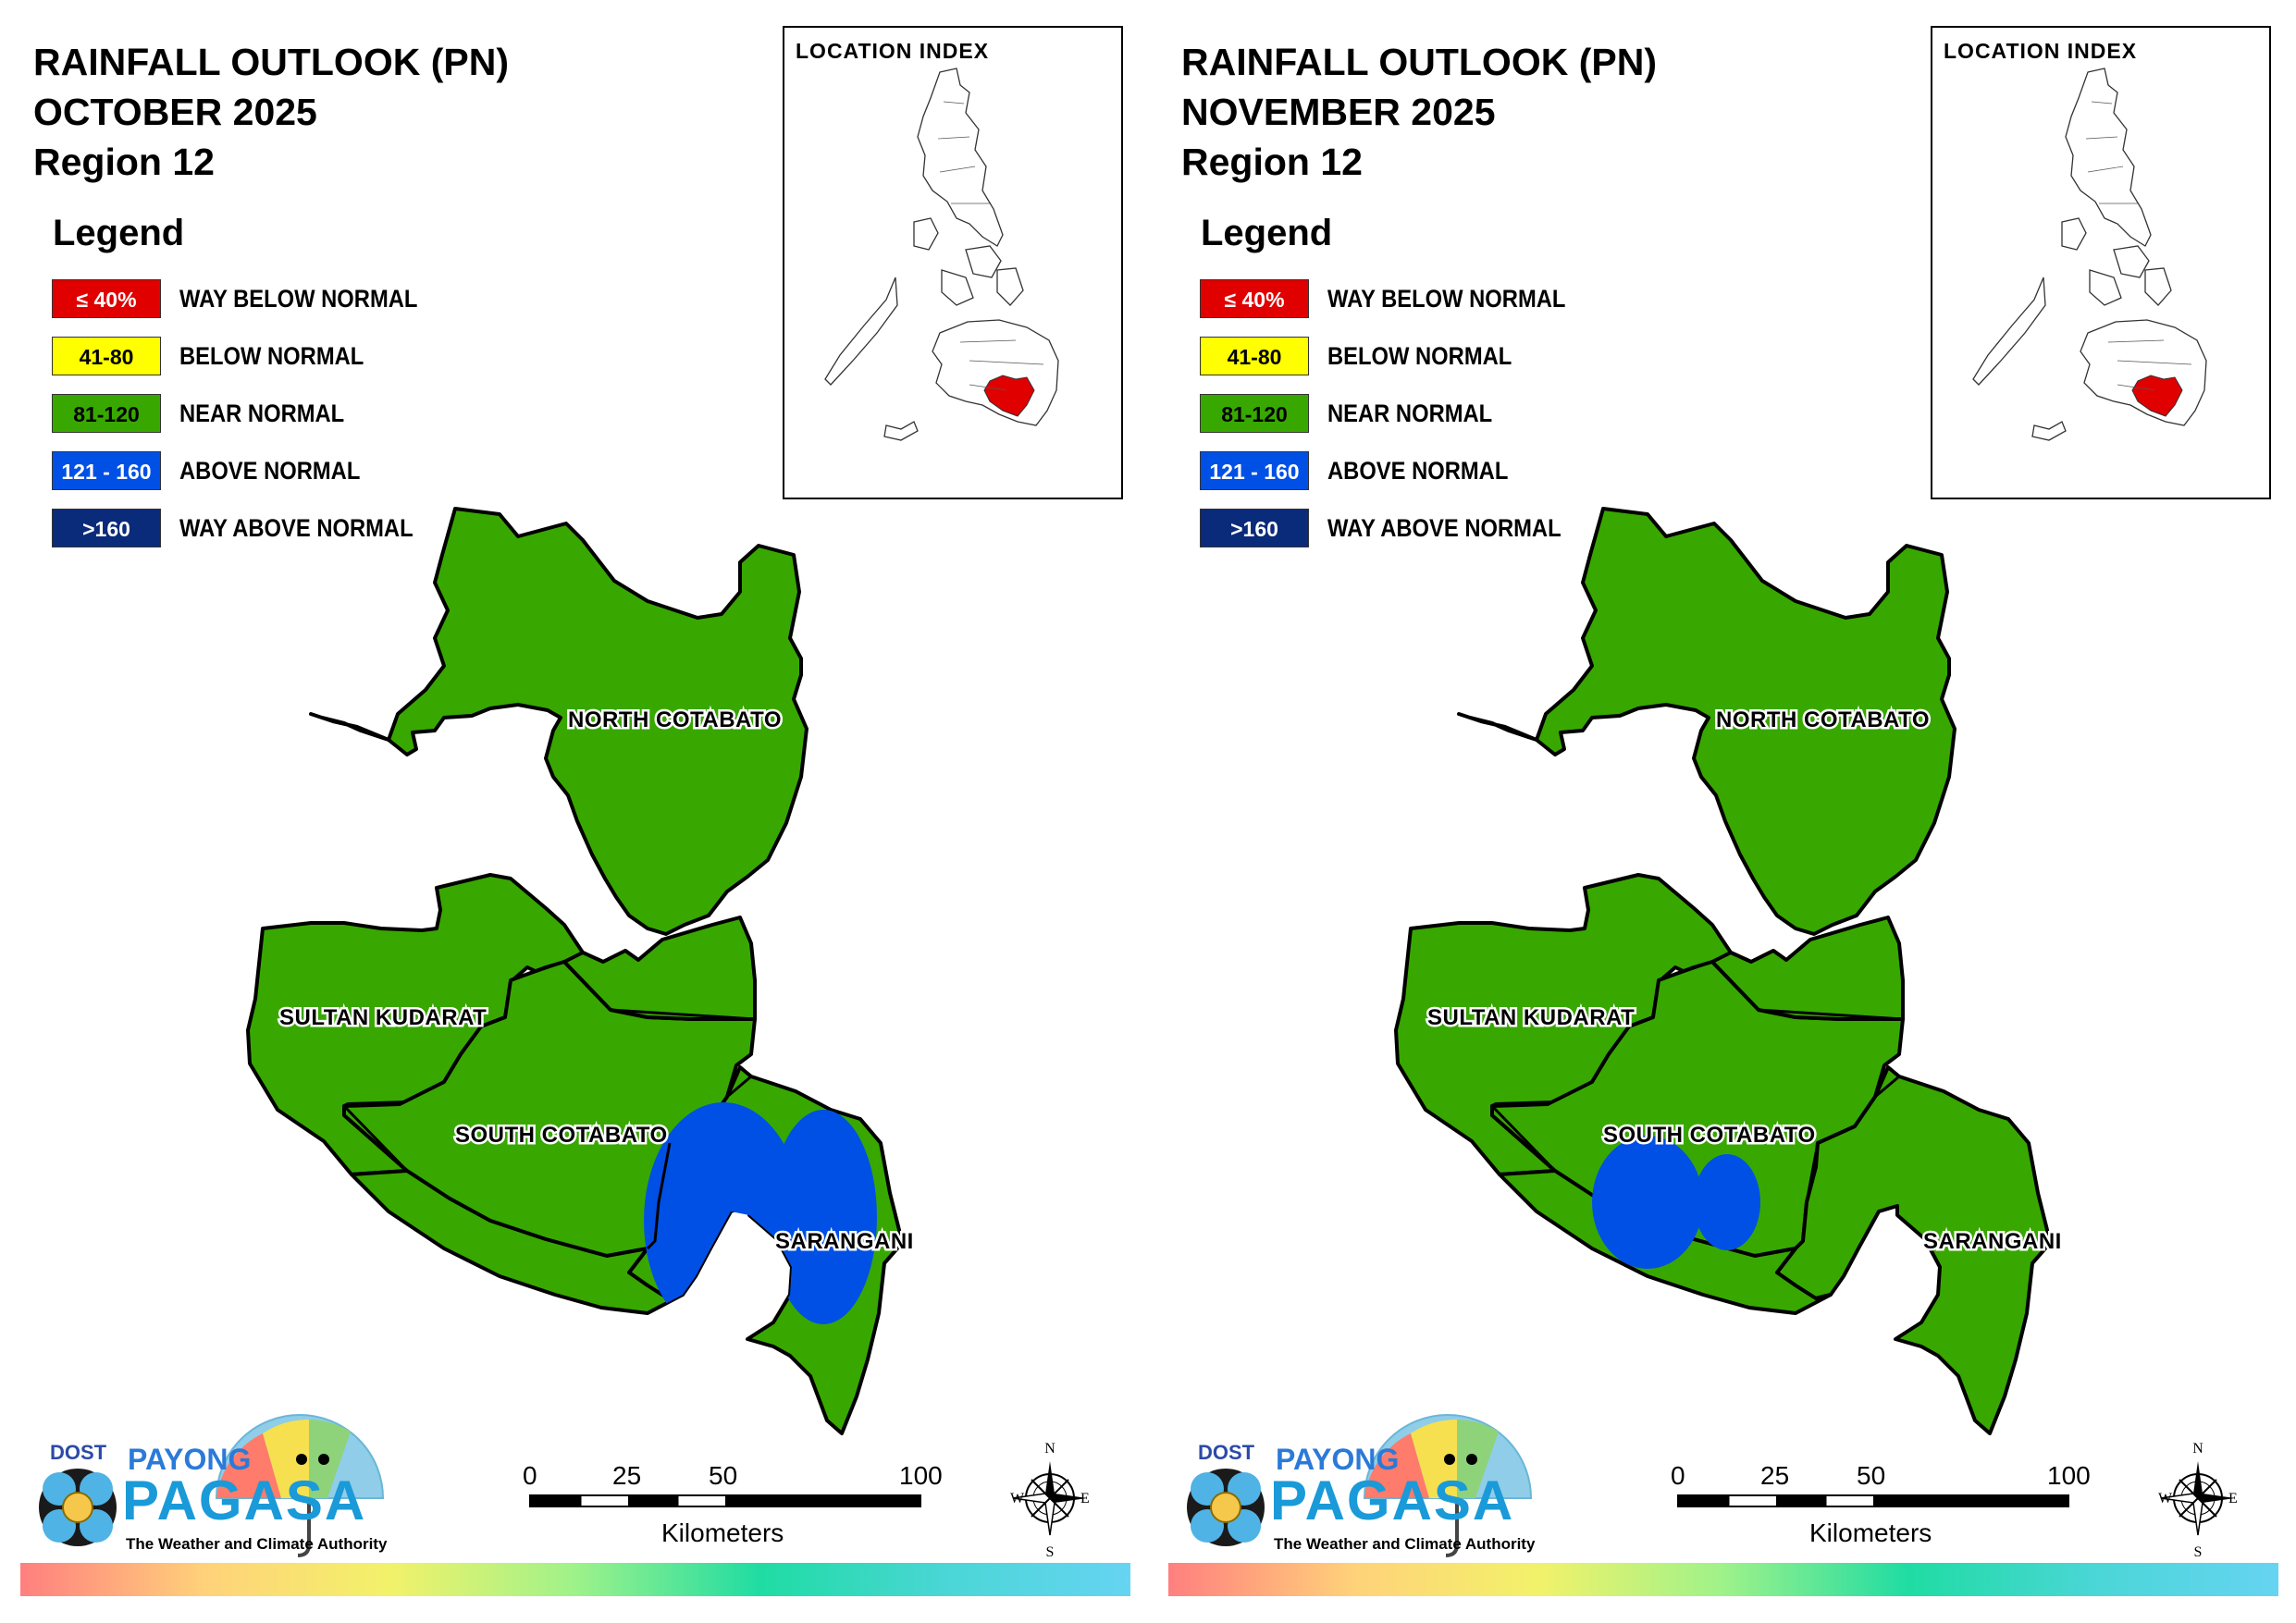  Describe the element at coordinates (1254, 298) in the screenshot. I see `legend-swatch: ≤ 40%` at that location.